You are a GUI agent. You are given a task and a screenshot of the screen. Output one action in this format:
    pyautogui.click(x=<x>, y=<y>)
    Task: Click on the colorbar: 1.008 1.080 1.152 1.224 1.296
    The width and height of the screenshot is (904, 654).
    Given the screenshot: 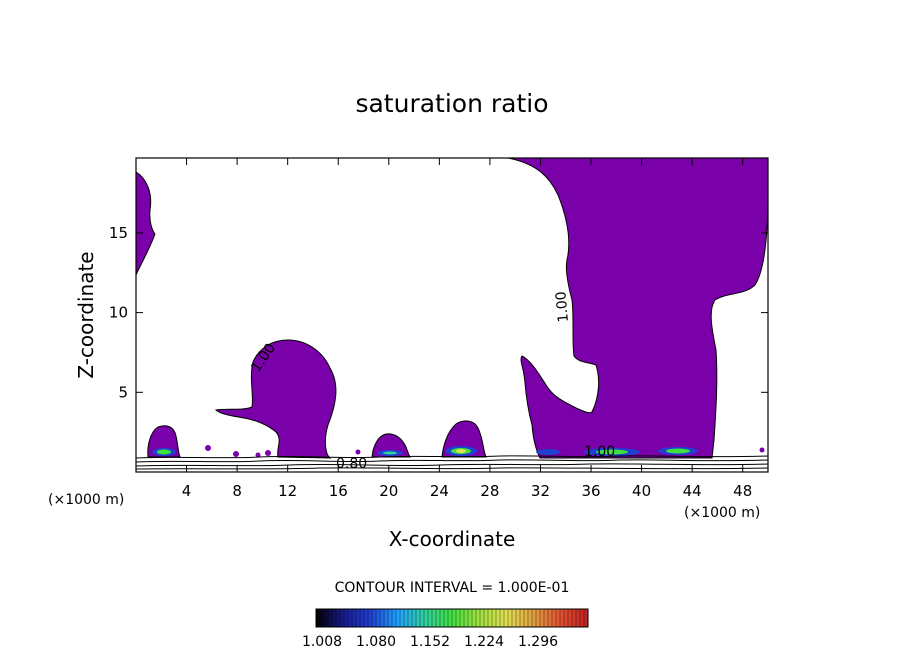 What is the action you would take?
    pyautogui.click(x=445, y=629)
    